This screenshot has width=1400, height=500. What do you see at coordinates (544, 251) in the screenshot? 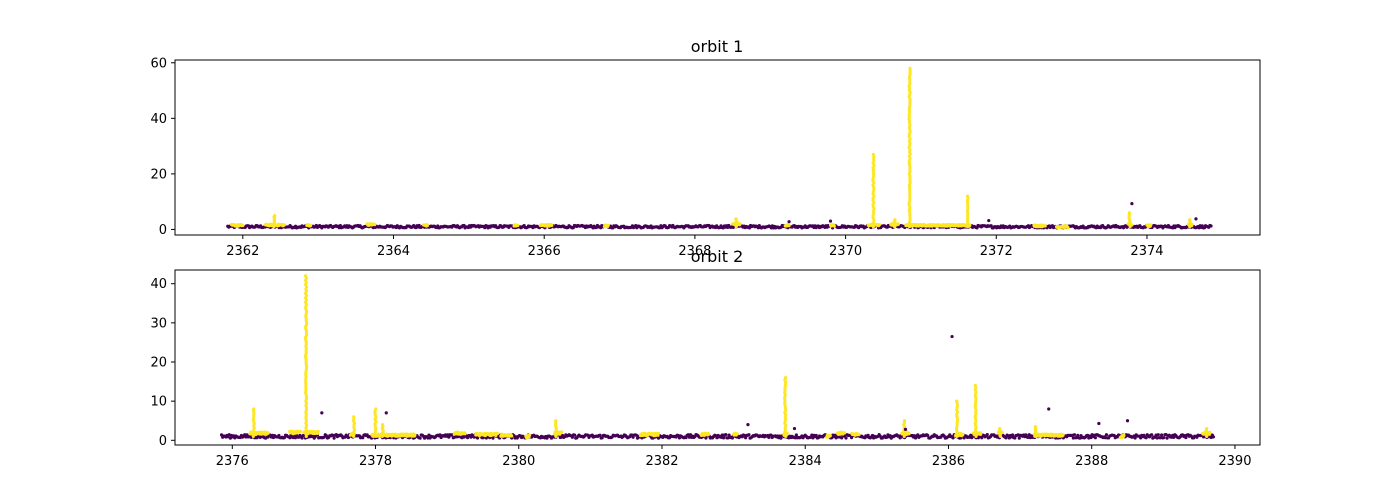
I see `orbit-1-x-tick-label: 2366` at bounding box center [544, 251].